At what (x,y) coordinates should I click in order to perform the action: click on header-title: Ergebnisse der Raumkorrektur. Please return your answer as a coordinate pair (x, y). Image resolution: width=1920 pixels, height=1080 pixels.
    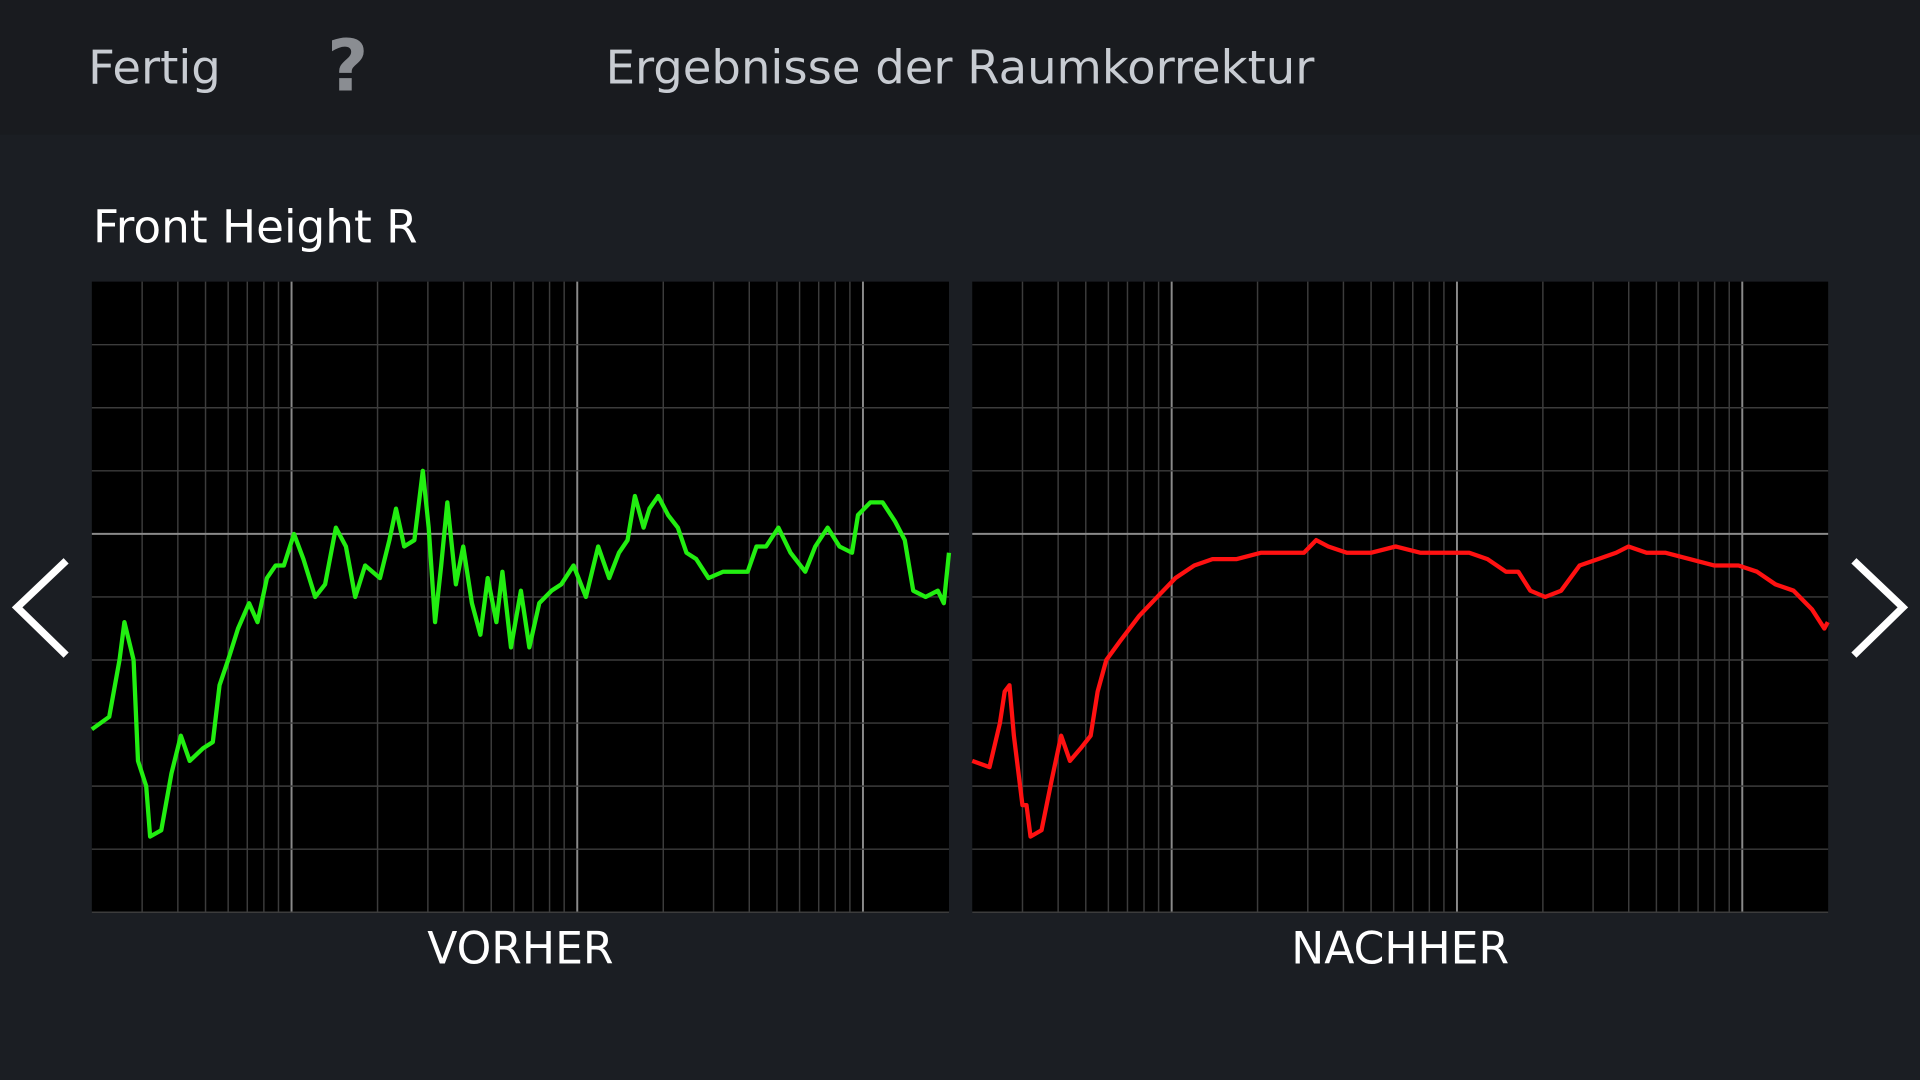
    Looking at the image, I should click on (961, 68).